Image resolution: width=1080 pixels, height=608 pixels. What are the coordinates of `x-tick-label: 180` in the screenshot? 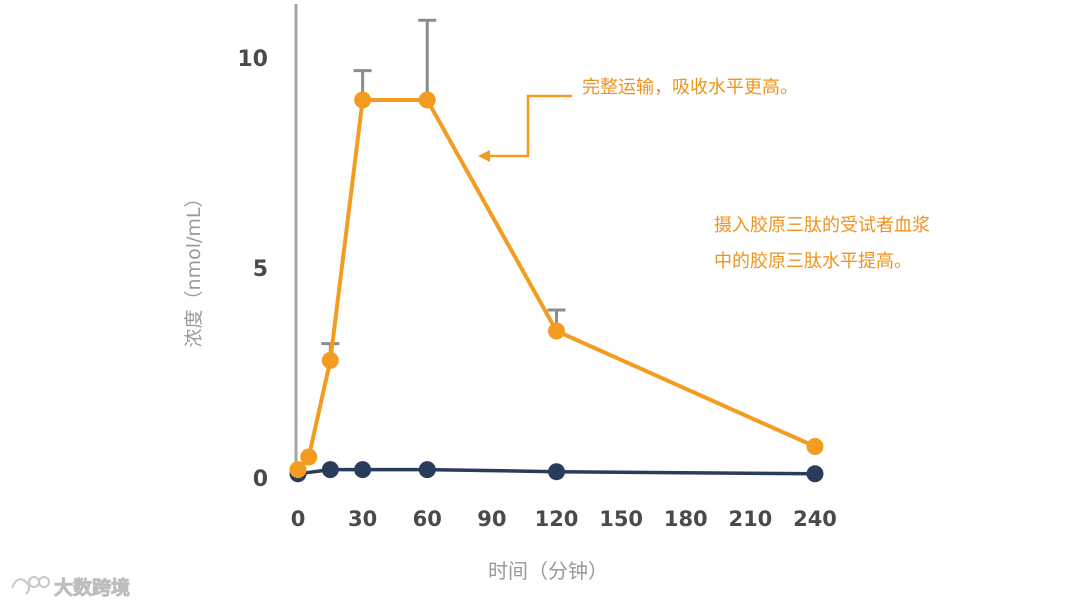 It's located at (686, 519).